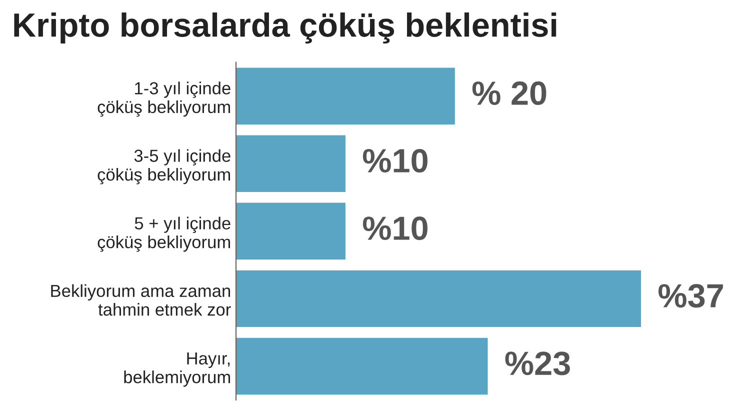  What do you see at coordinates (509, 93) in the screenshot?
I see `data-label: % 20` at bounding box center [509, 93].